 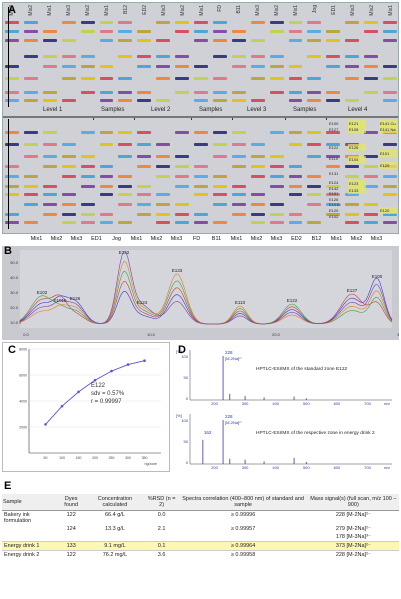 I want to click on group-label: Samples, so click(x=113, y=110).